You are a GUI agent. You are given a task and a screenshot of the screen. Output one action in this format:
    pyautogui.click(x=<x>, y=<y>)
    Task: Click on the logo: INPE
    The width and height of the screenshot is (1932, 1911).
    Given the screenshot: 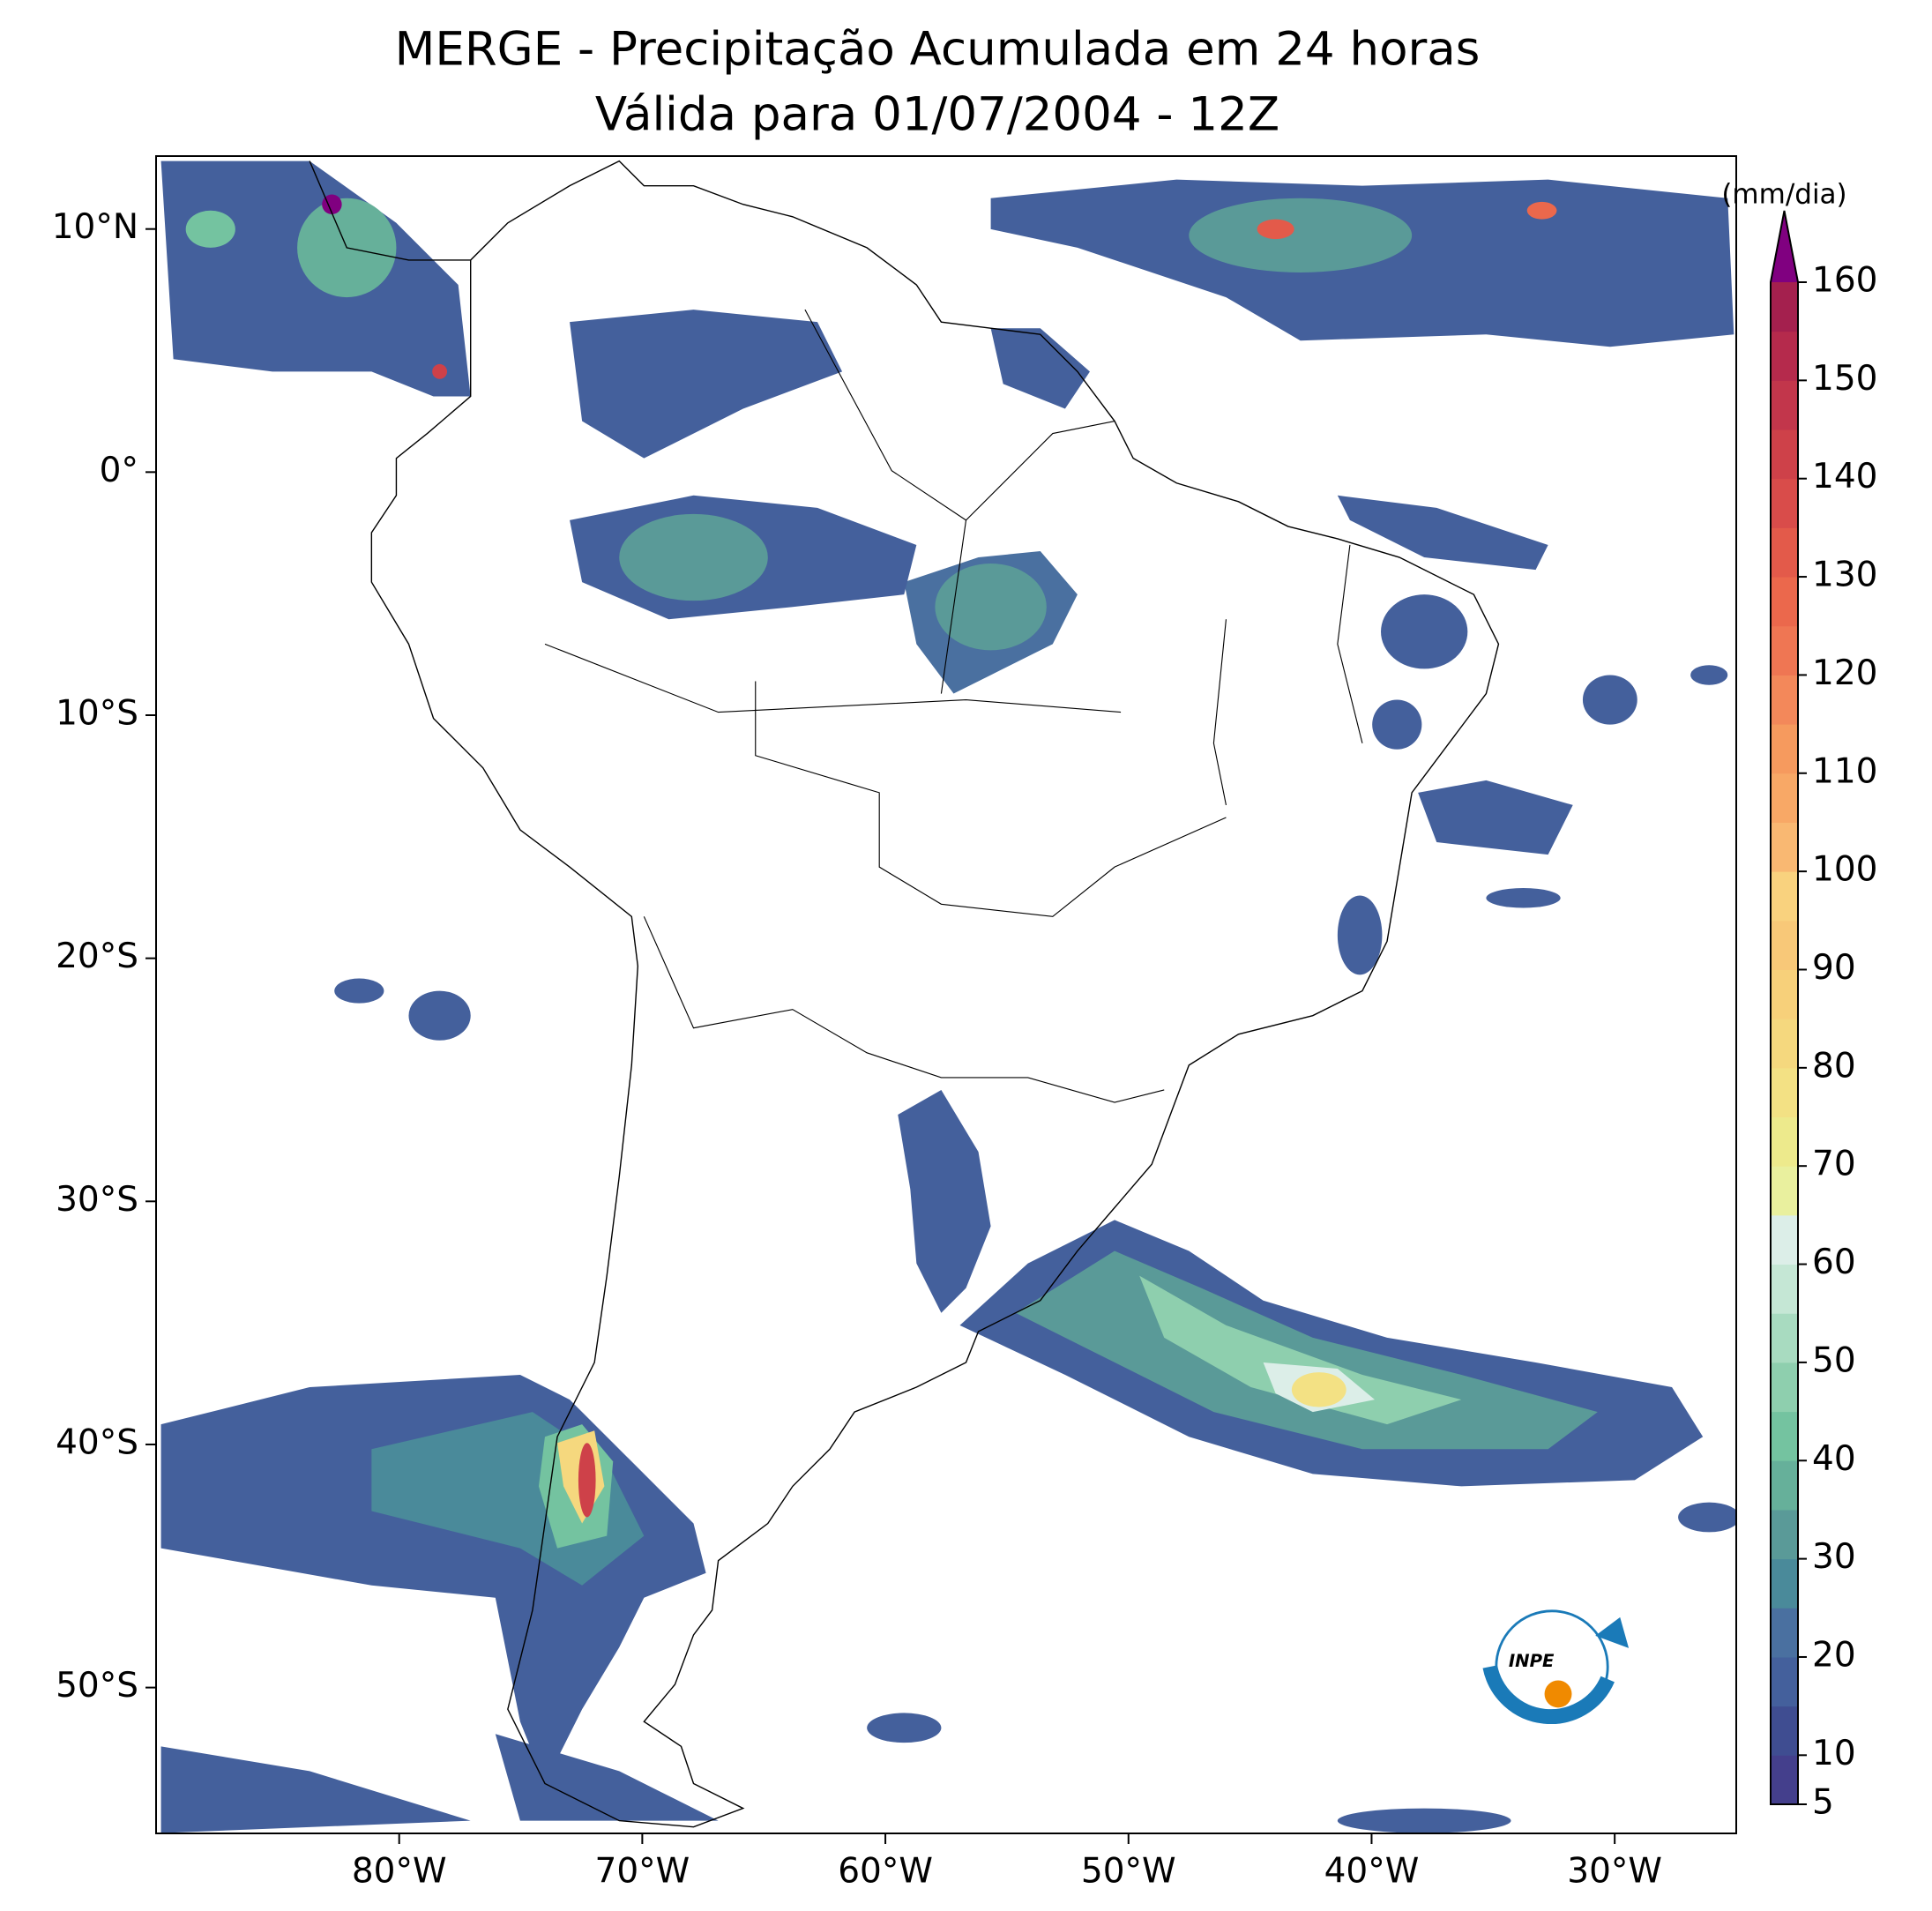 What is the action you would take?
    pyautogui.click(x=1556, y=1667)
    